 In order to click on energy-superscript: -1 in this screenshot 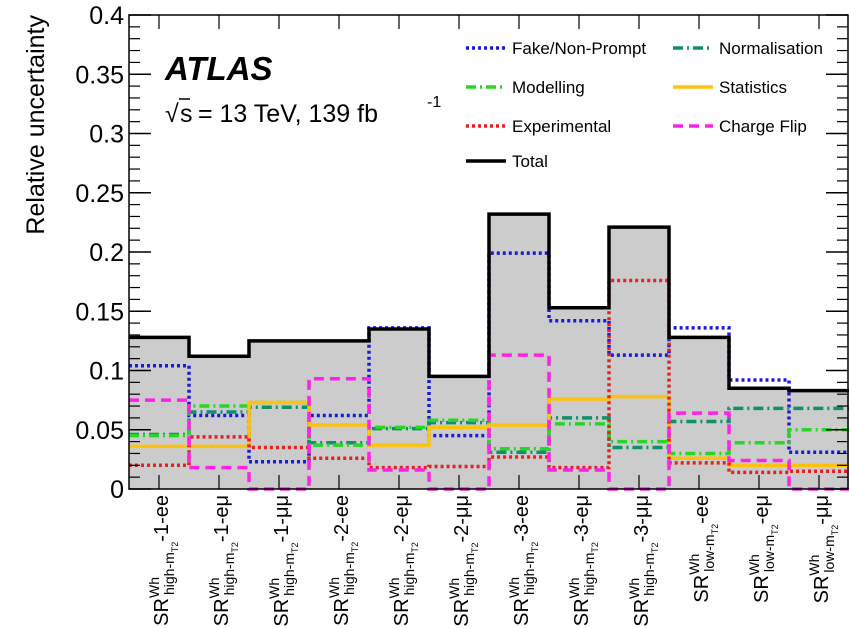, I will do `click(434, 102)`.